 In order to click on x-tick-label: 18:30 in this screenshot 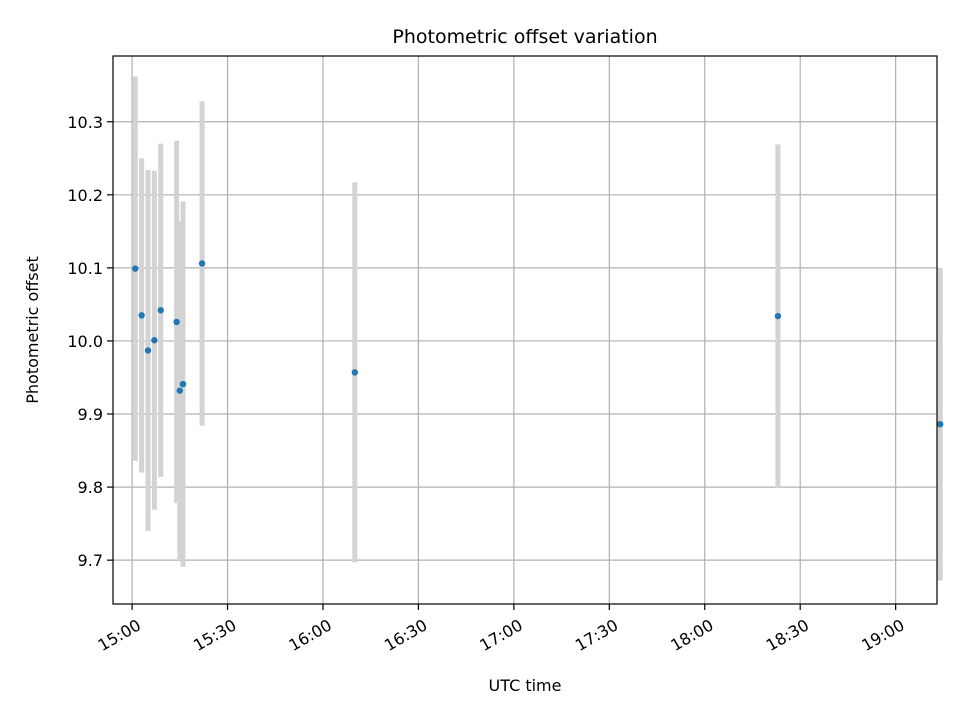, I will do `click(787, 635)`.